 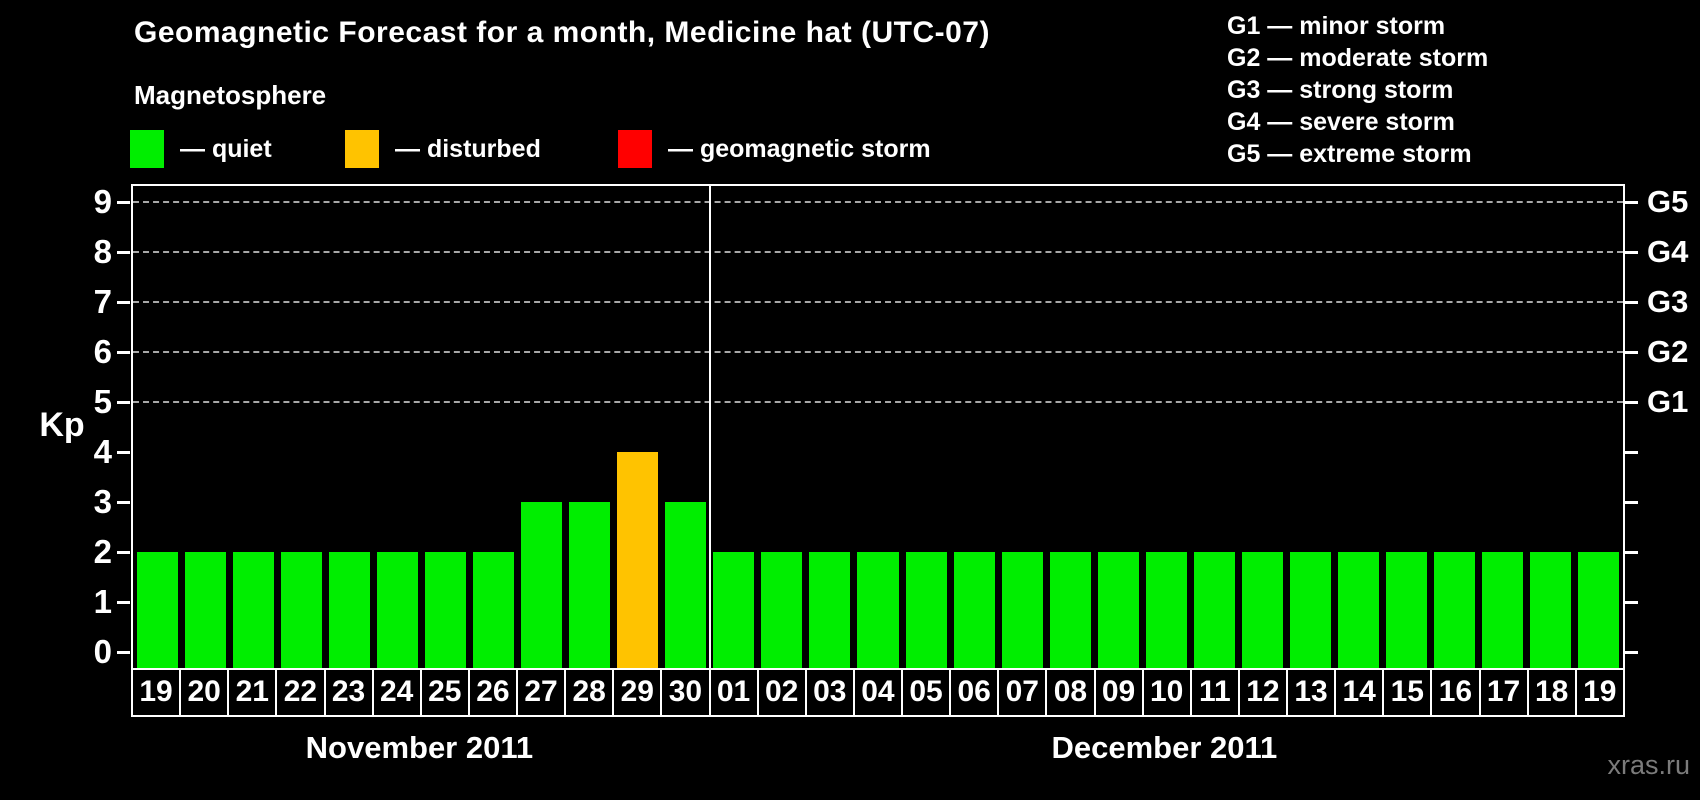 I want to click on day-label-cell: 15, so click(x=1408, y=692).